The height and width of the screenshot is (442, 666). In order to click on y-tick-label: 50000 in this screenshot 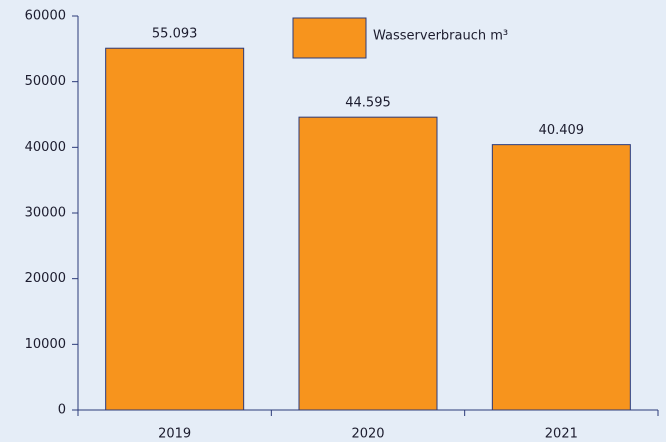, I will do `click(45, 81)`.